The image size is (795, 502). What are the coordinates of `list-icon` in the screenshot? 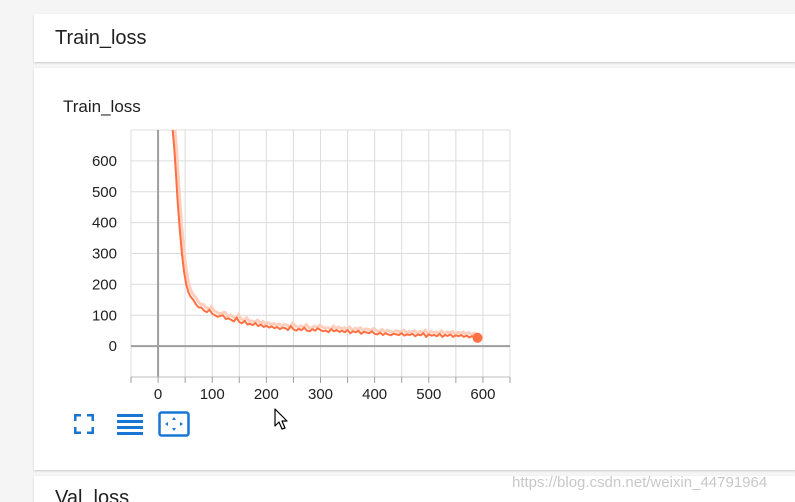 It's located at (130, 424).